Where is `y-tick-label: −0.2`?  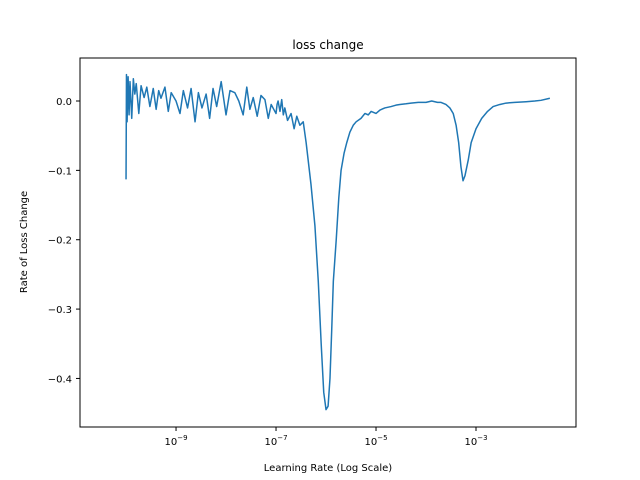 y-tick-label: −0.2 is located at coordinates (60, 241).